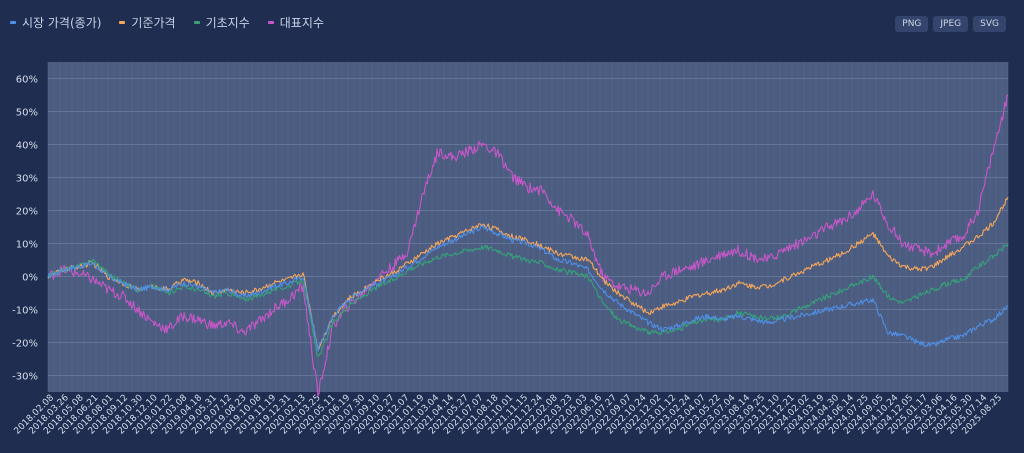 The width and height of the screenshot is (1024, 453). I want to click on legend-item-base-price: 기준가격, so click(147, 22).